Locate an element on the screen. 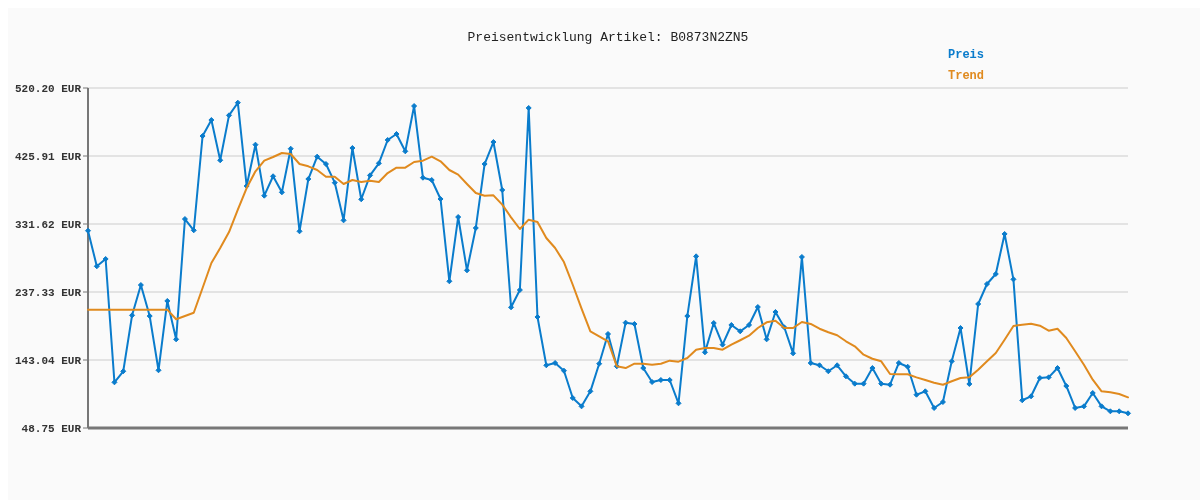 The width and height of the screenshot is (1200, 500). y-tick-label: 143.04 EUR is located at coordinates (48, 360).